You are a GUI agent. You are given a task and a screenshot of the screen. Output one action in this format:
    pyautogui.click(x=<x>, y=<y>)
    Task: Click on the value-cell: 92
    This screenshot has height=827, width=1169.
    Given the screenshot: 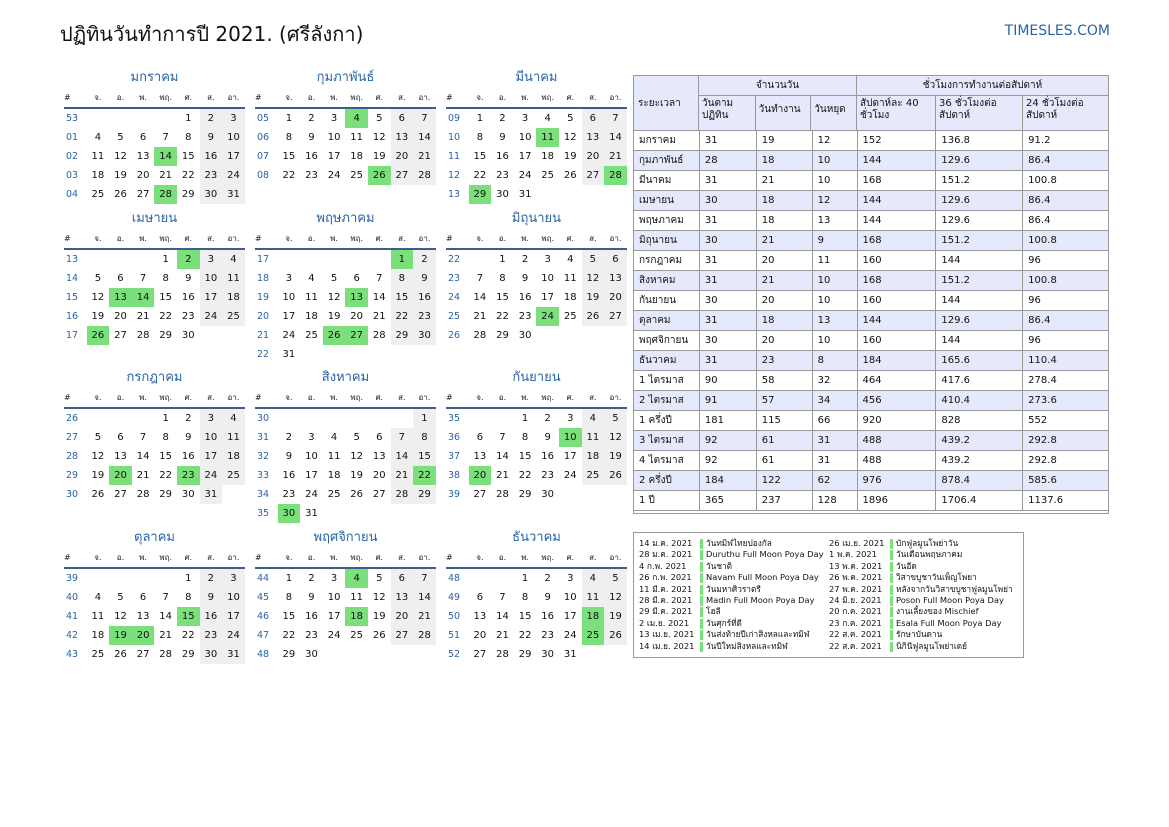 What is the action you would take?
    pyautogui.click(x=728, y=461)
    